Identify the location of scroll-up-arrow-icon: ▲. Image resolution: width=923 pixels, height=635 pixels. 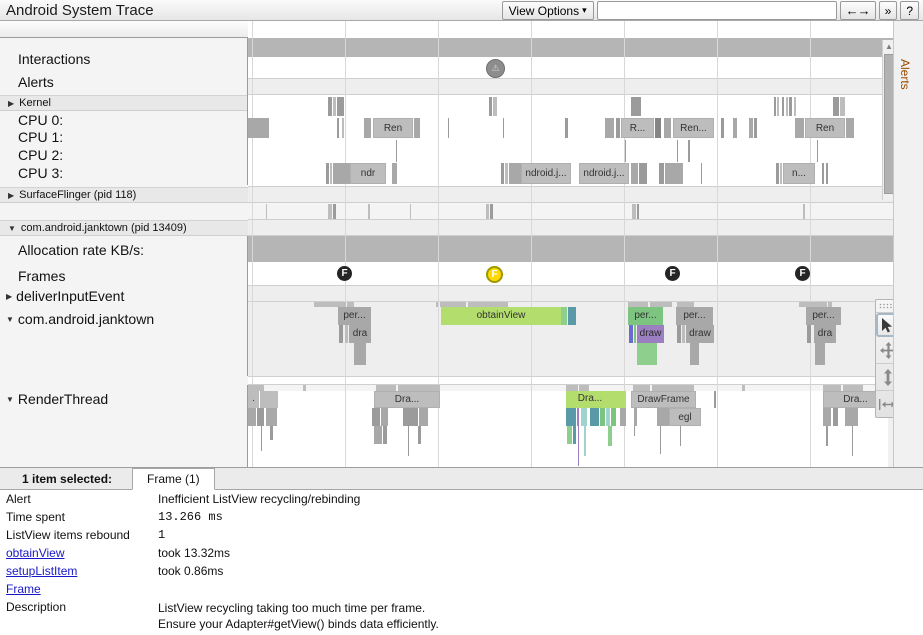
(889, 46).